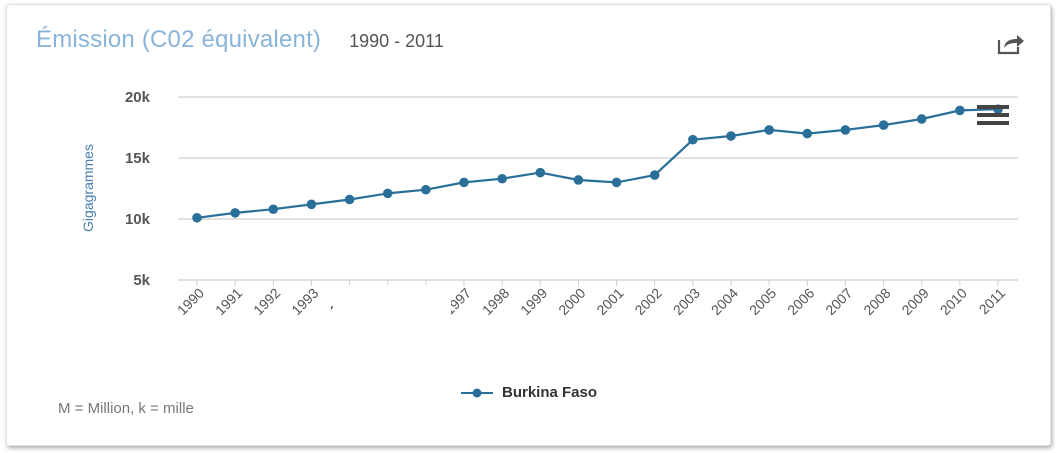 The width and height of the screenshot is (1059, 453). I want to click on x-tick-label: 1999, so click(533, 301).